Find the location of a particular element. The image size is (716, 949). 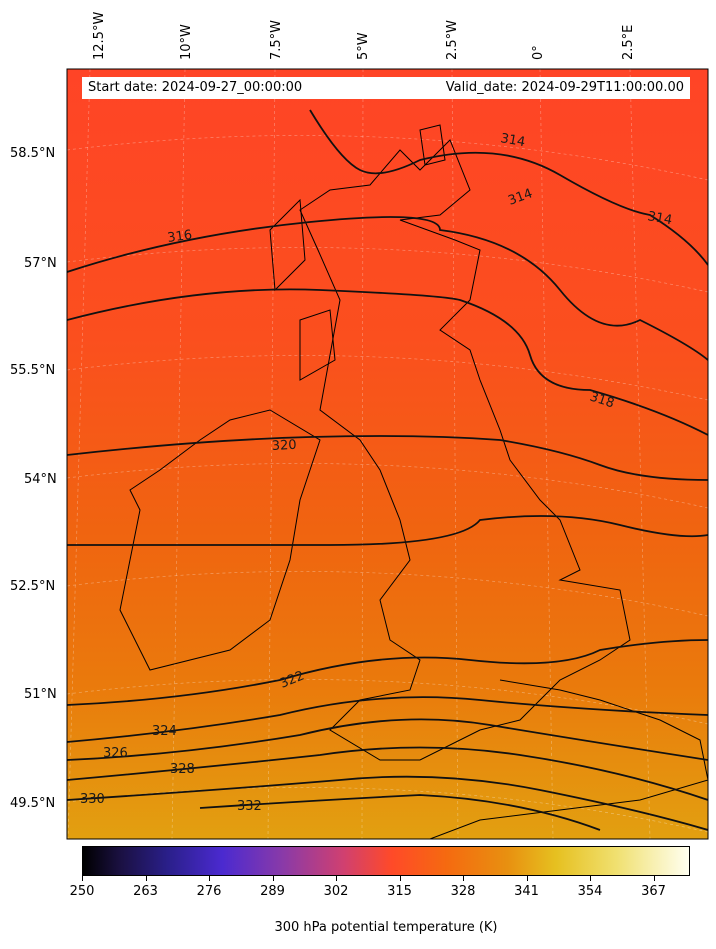

colorbar-tick-label: 263 is located at coordinates (145, 891).